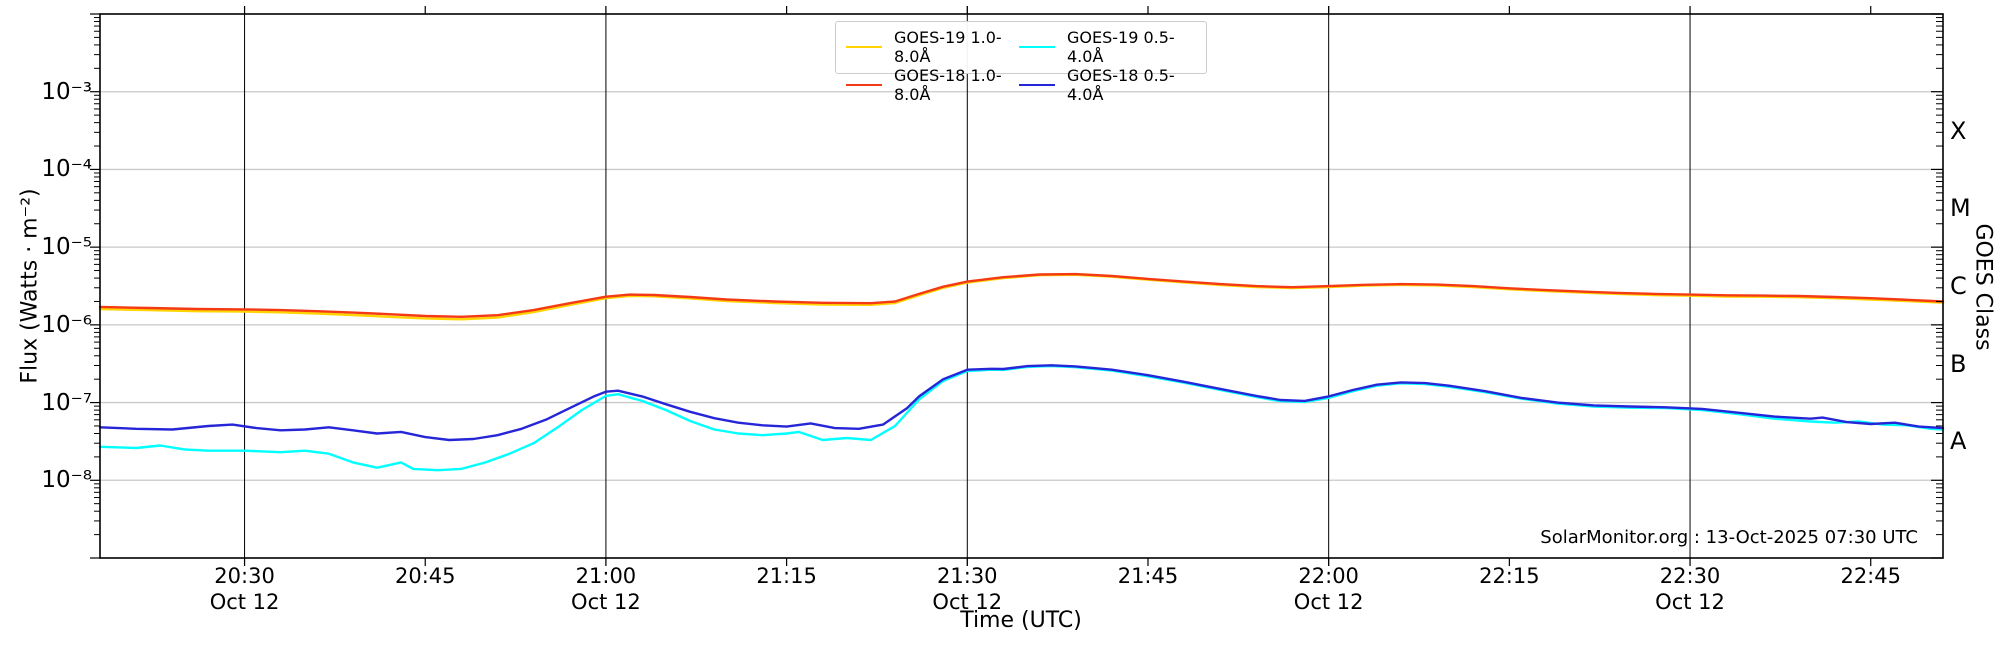 The height and width of the screenshot is (650, 2000). I want to click on x-tick-label: 22:15, so click(1509, 576).